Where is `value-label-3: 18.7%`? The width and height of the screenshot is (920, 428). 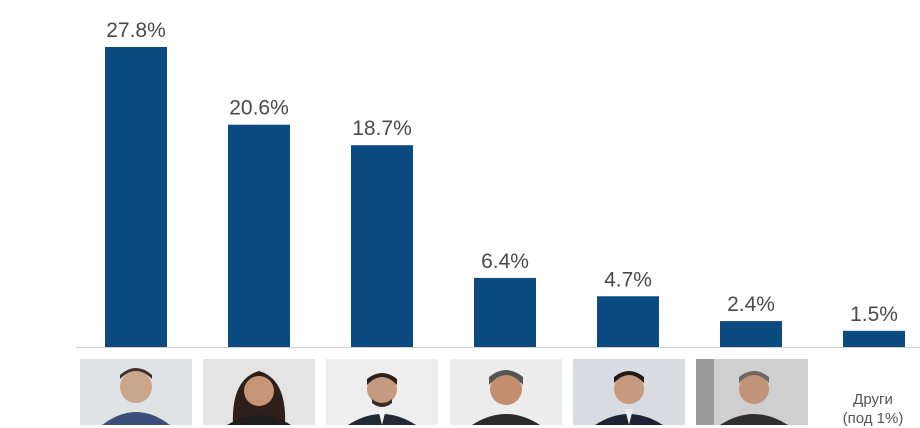
value-label-3: 18.7% is located at coordinates (382, 128).